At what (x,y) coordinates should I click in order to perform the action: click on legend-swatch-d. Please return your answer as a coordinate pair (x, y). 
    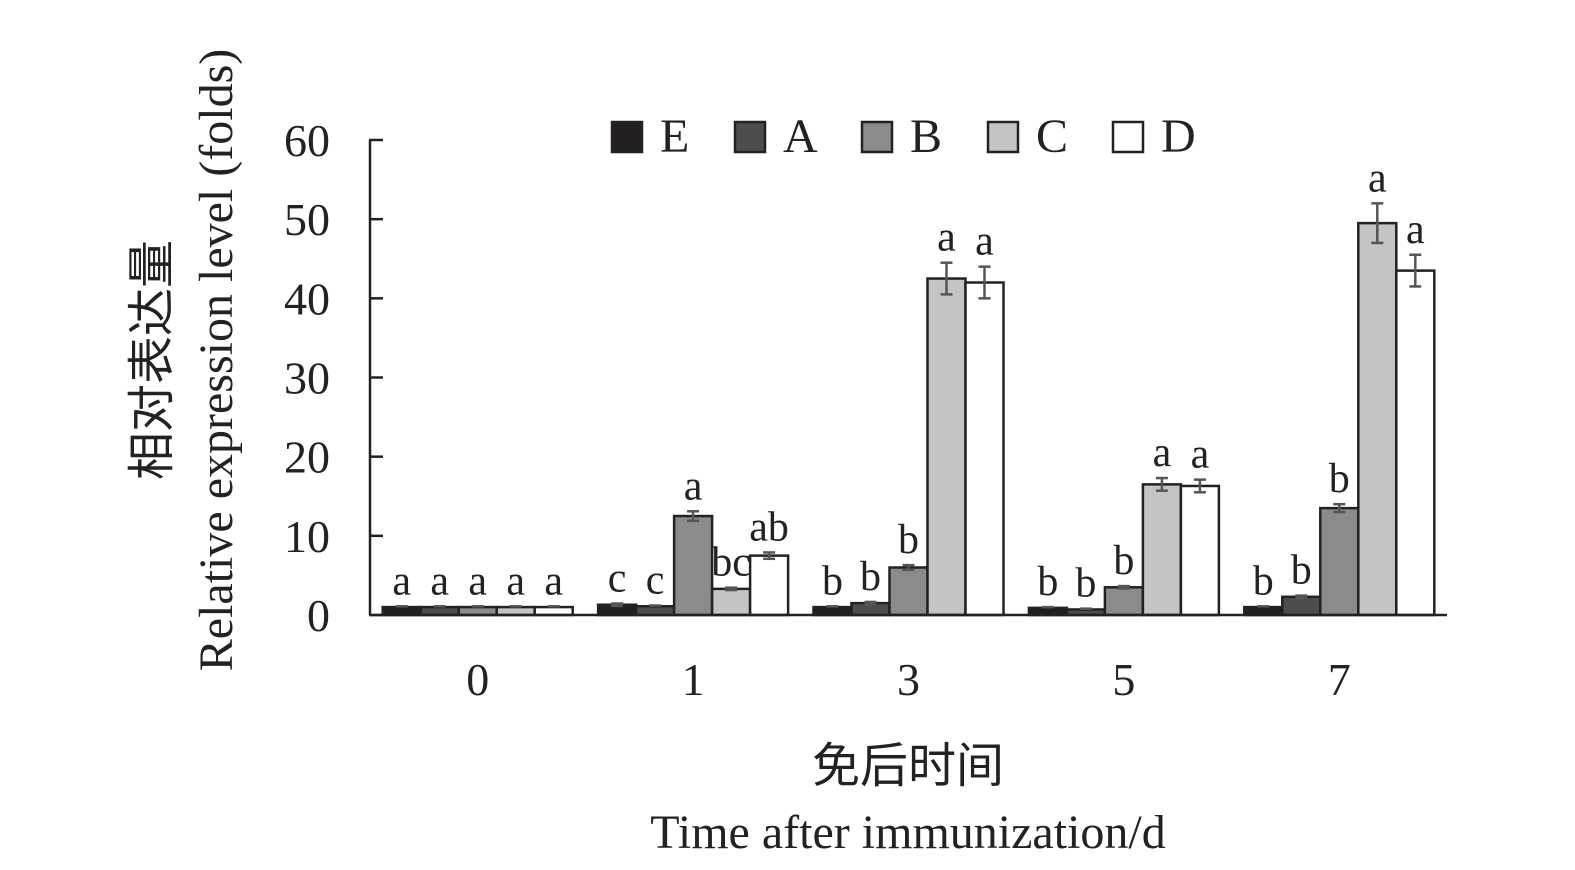
    Looking at the image, I should click on (1128, 137).